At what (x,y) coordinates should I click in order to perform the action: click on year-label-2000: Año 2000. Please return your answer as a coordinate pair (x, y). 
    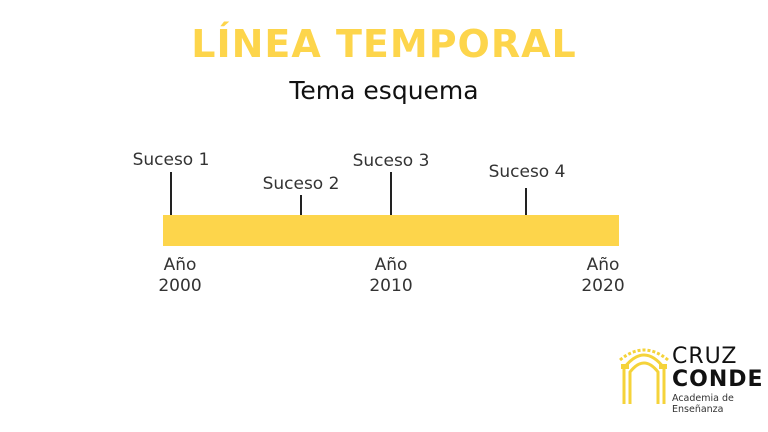
    Looking at the image, I should click on (179, 276).